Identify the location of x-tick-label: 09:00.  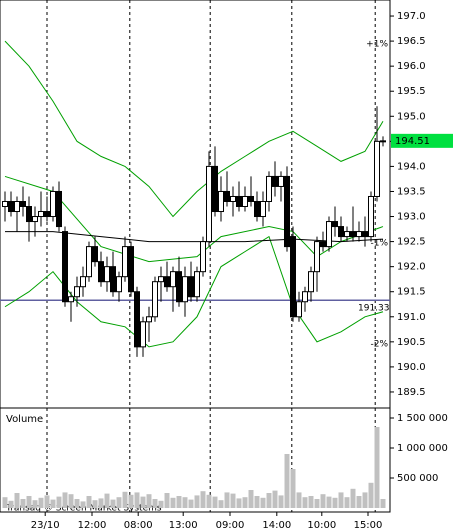
(230, 525).